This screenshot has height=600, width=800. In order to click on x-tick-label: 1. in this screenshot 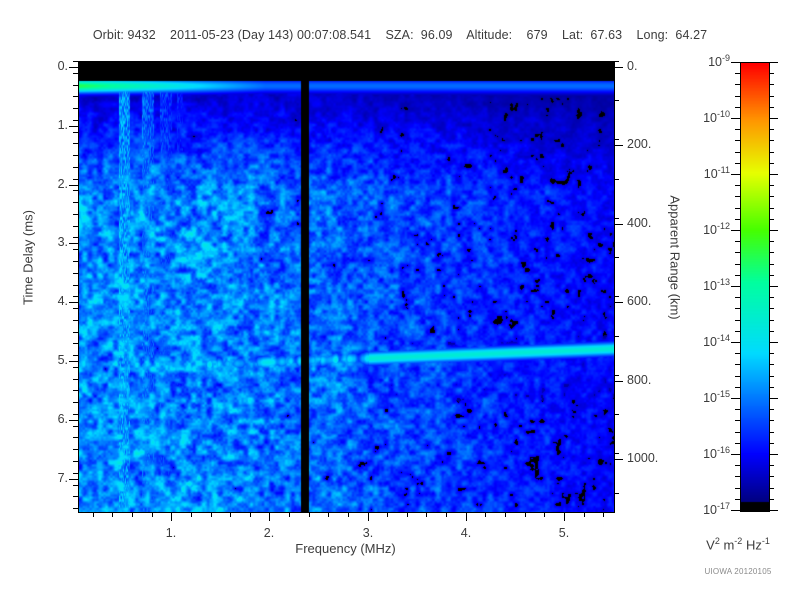, I will do `click(171, 533)`.